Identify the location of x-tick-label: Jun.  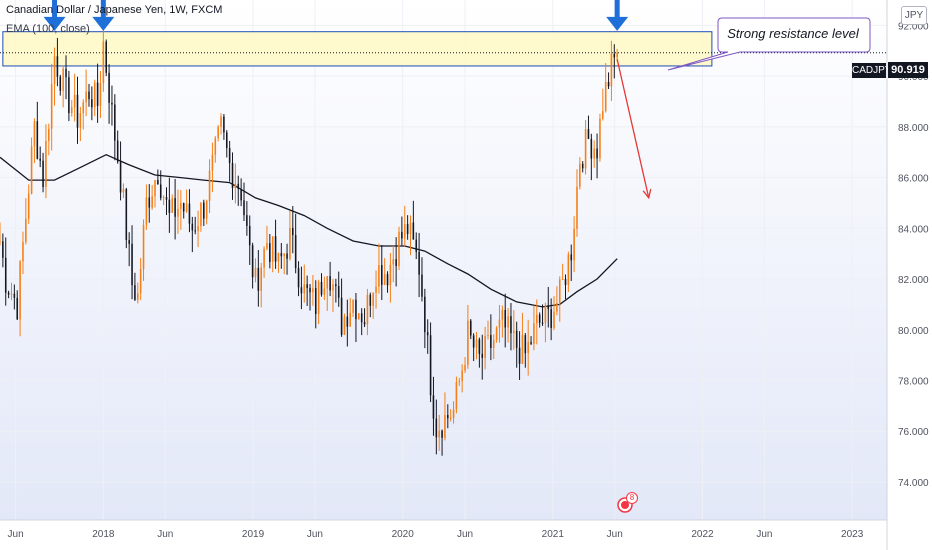
(764, 534).